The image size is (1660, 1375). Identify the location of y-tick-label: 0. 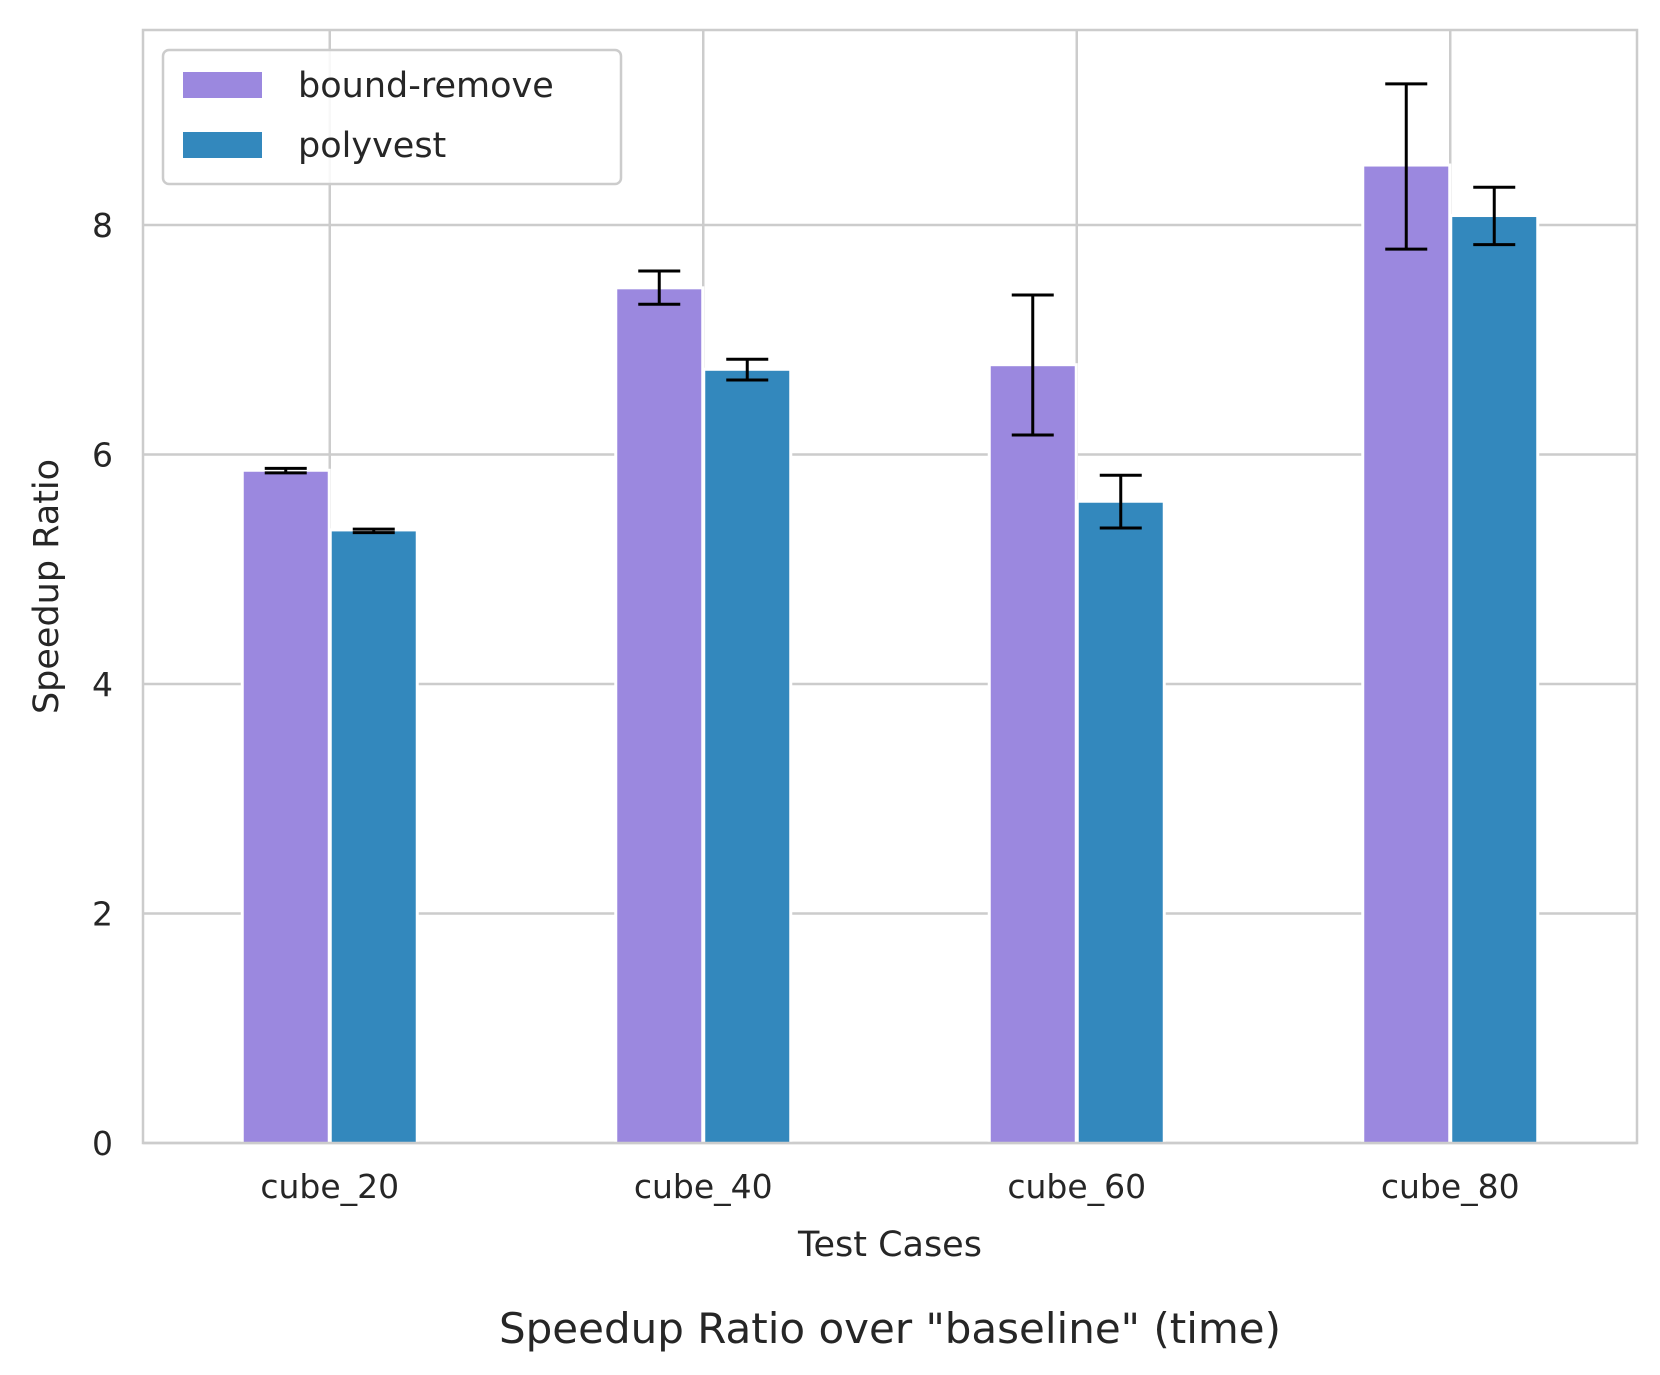
(102, 1143).